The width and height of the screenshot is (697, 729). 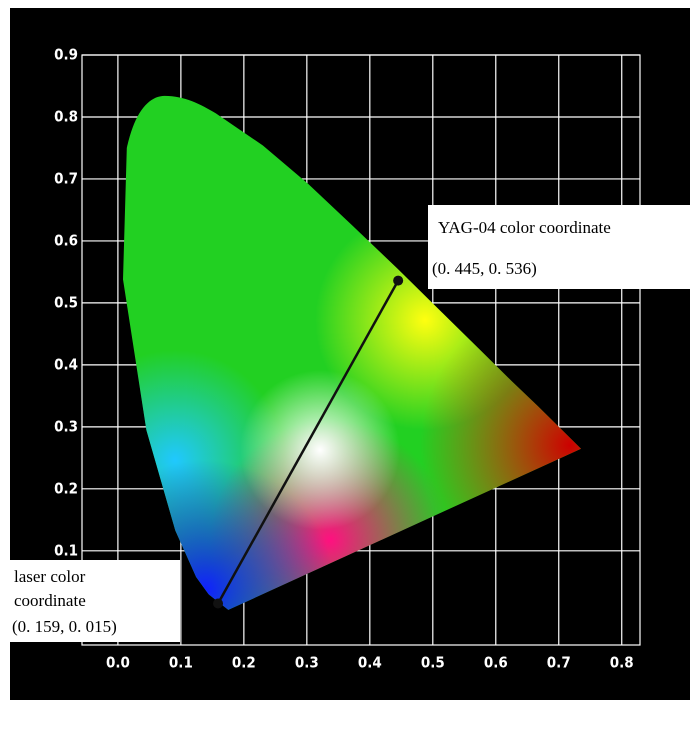 What do you see at coordinates (524, 227) in the screenshot?
I see `annotation: YAG-04 color coordinate` at bounding box center [524, 227].